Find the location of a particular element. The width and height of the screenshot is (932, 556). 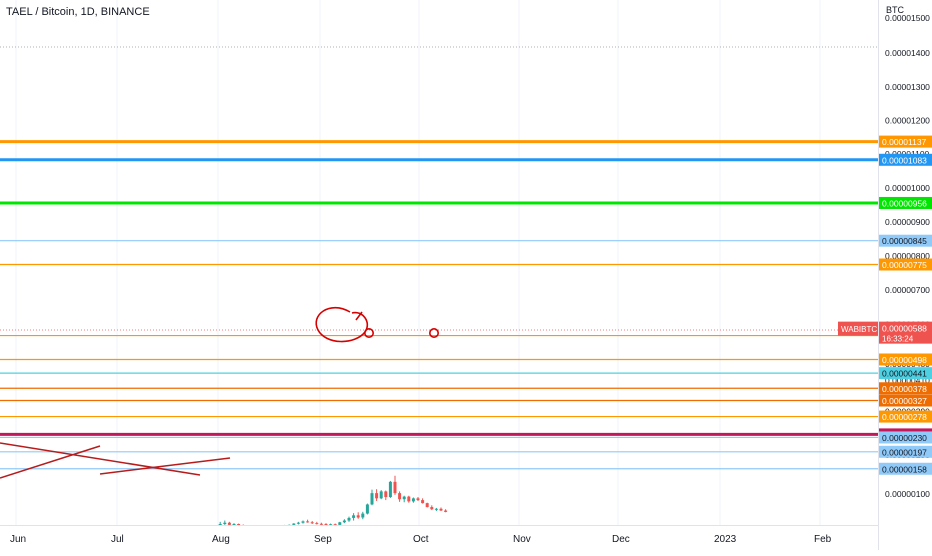

level-badge-label: 0.00001083 is located at coordinates (904, 160).